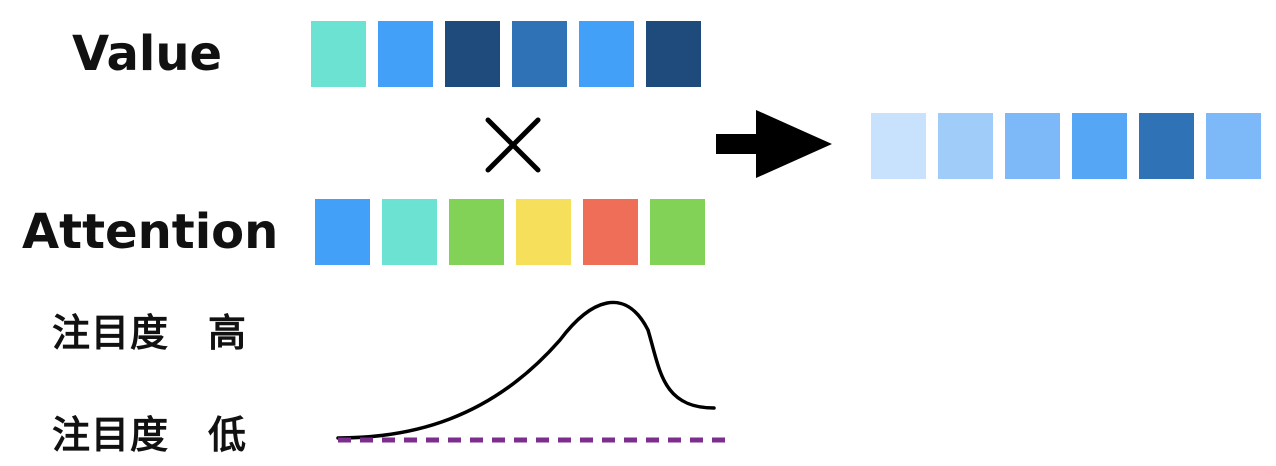  What do you see at coordinates (526, 370) in the screenshot?
I see `attention-curve` at bounding box center [526, 370].